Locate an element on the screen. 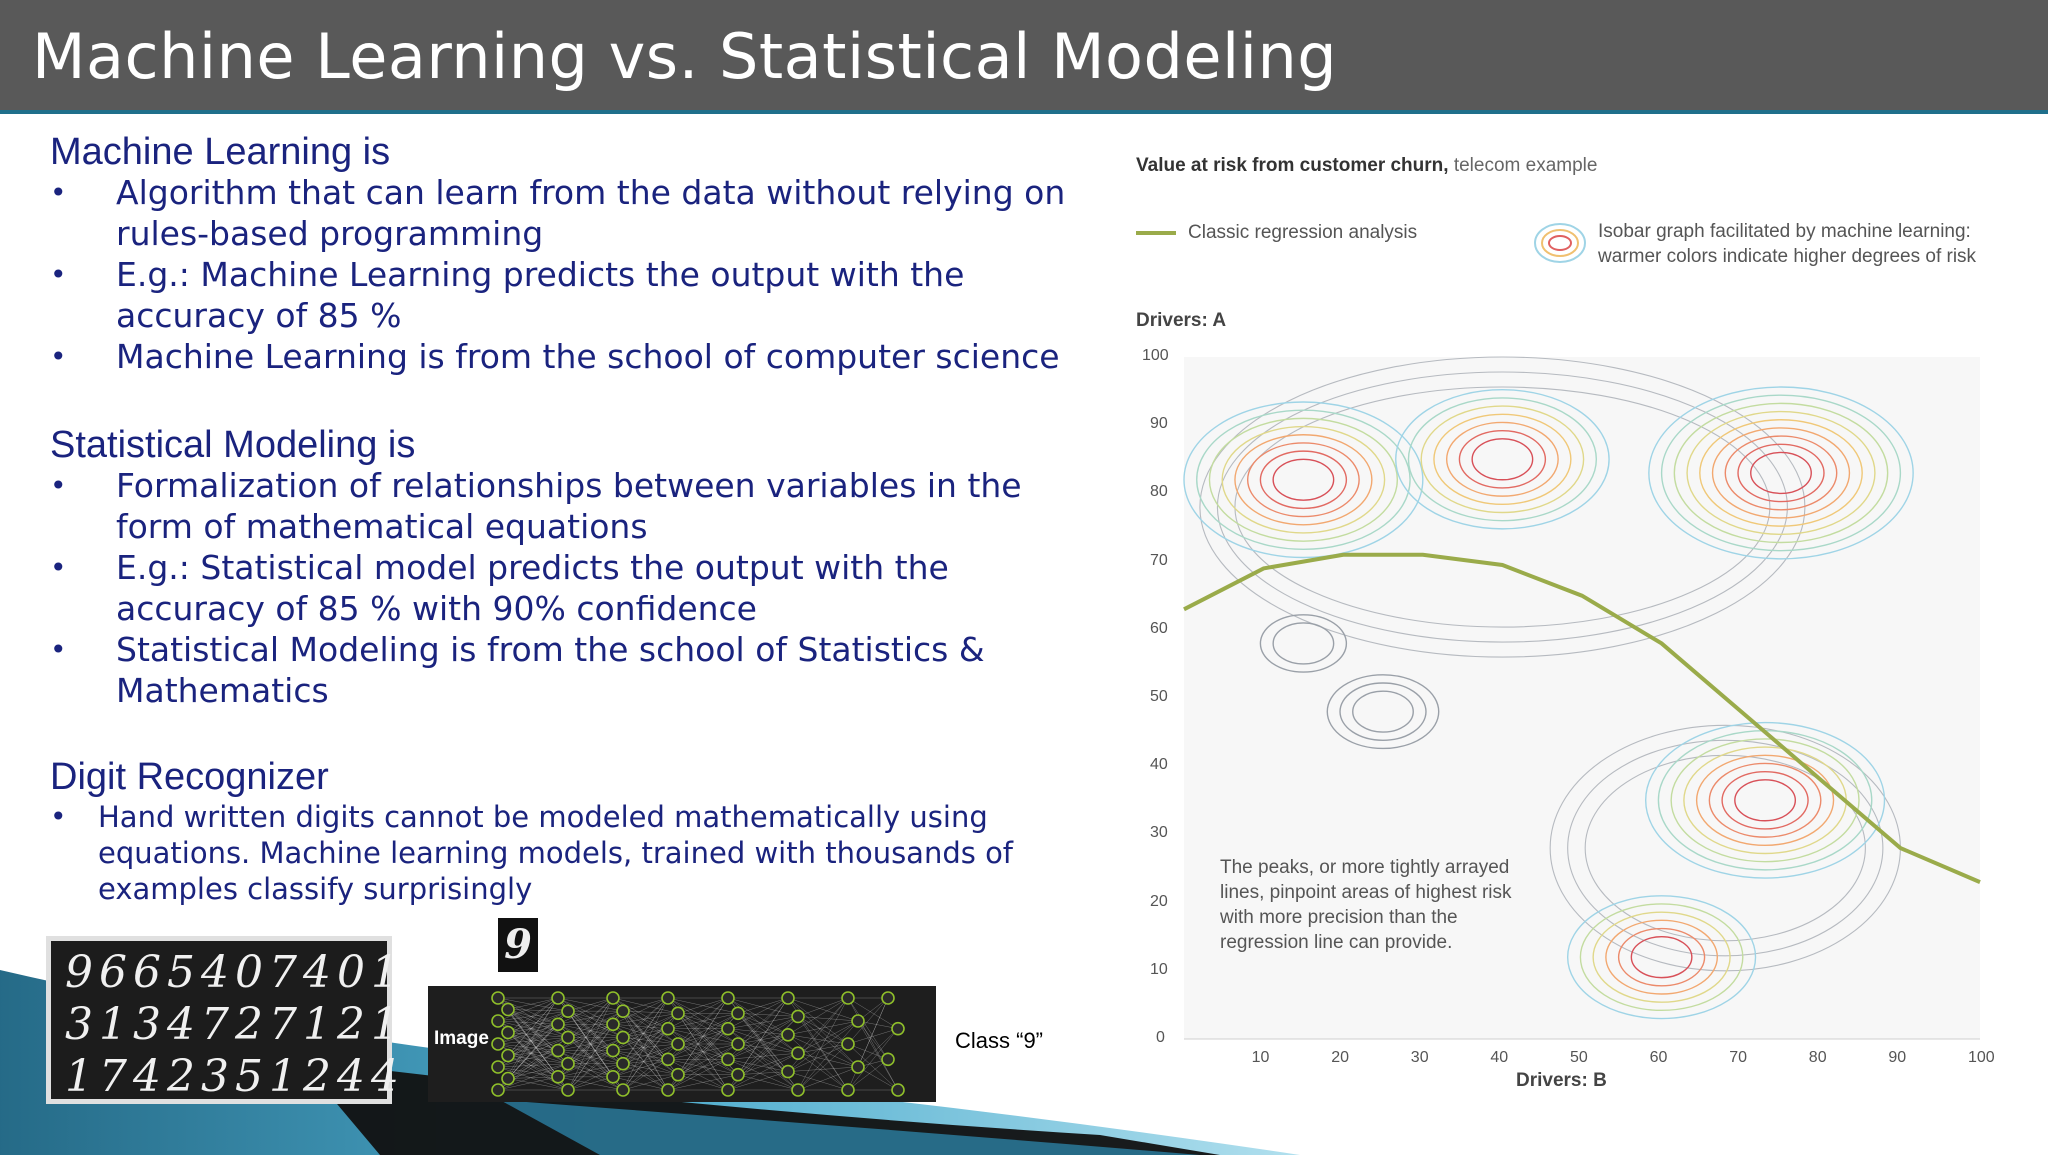 This screenshot has height=1155, width=2048. legend-line-swatch is located at coordinates (1156, 232).